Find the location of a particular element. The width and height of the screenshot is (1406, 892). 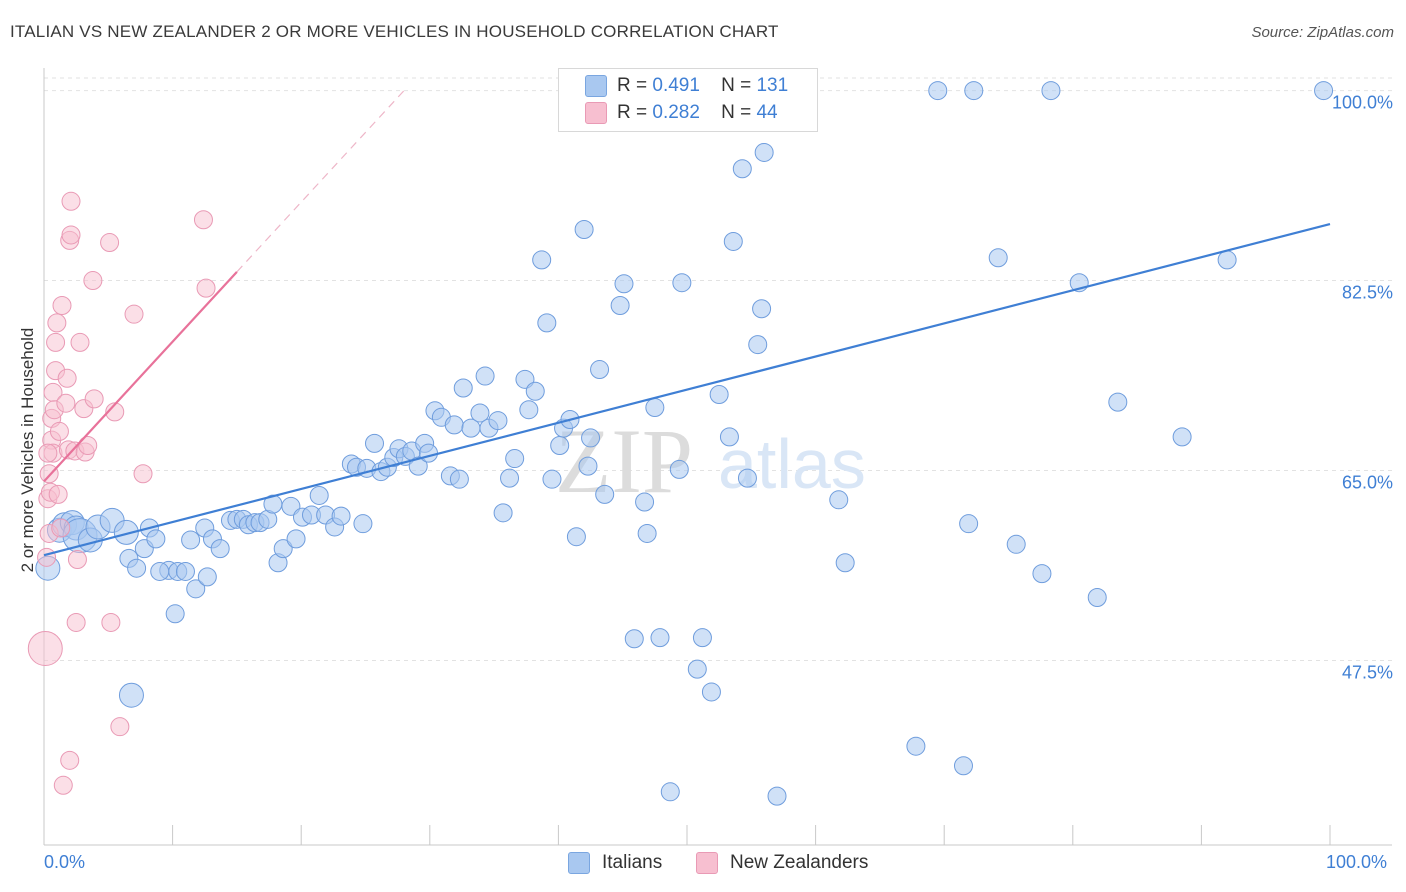

italians-r-value: 0.491 is located at coordinates (676, 85).